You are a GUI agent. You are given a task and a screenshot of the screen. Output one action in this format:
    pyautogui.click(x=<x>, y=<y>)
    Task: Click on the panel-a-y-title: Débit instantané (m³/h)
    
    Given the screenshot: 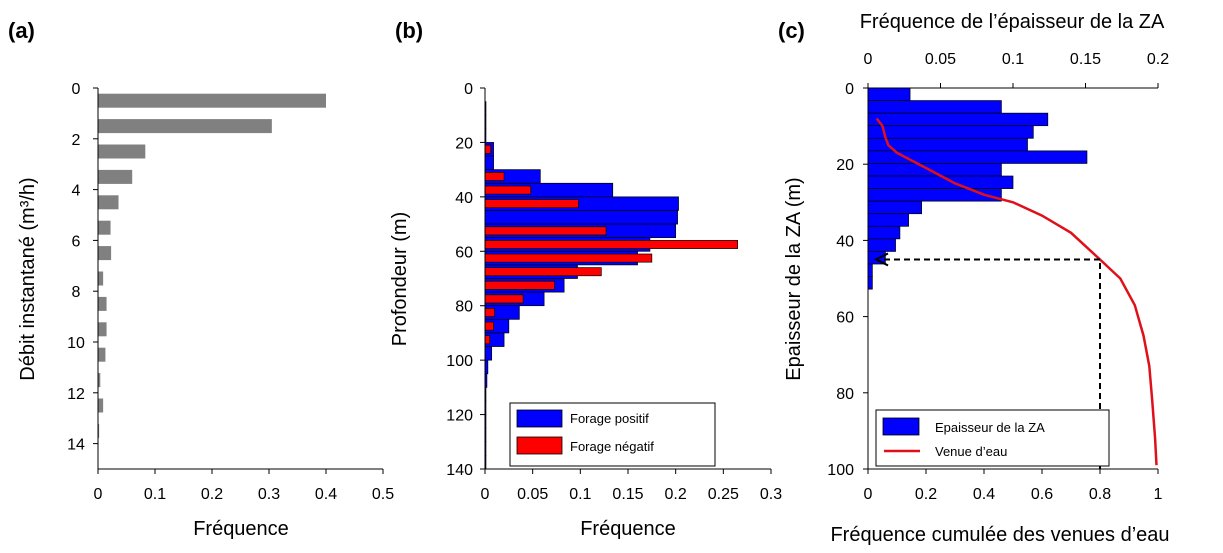 What is the action you would take?
    pyautogui.click(x=28, y=278)
    